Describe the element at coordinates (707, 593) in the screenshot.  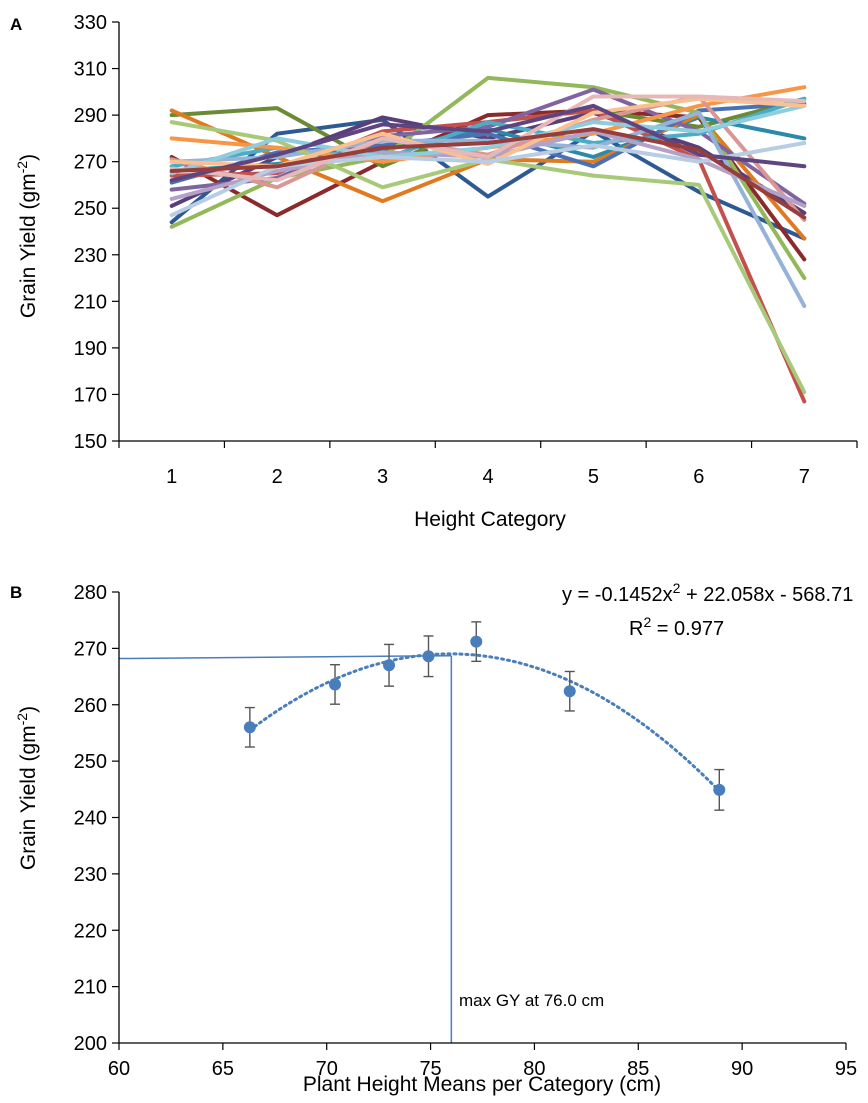
I see `panel-b-trend-equation: y = -0.1452x2 + 22.058x - 568.71` at that location.